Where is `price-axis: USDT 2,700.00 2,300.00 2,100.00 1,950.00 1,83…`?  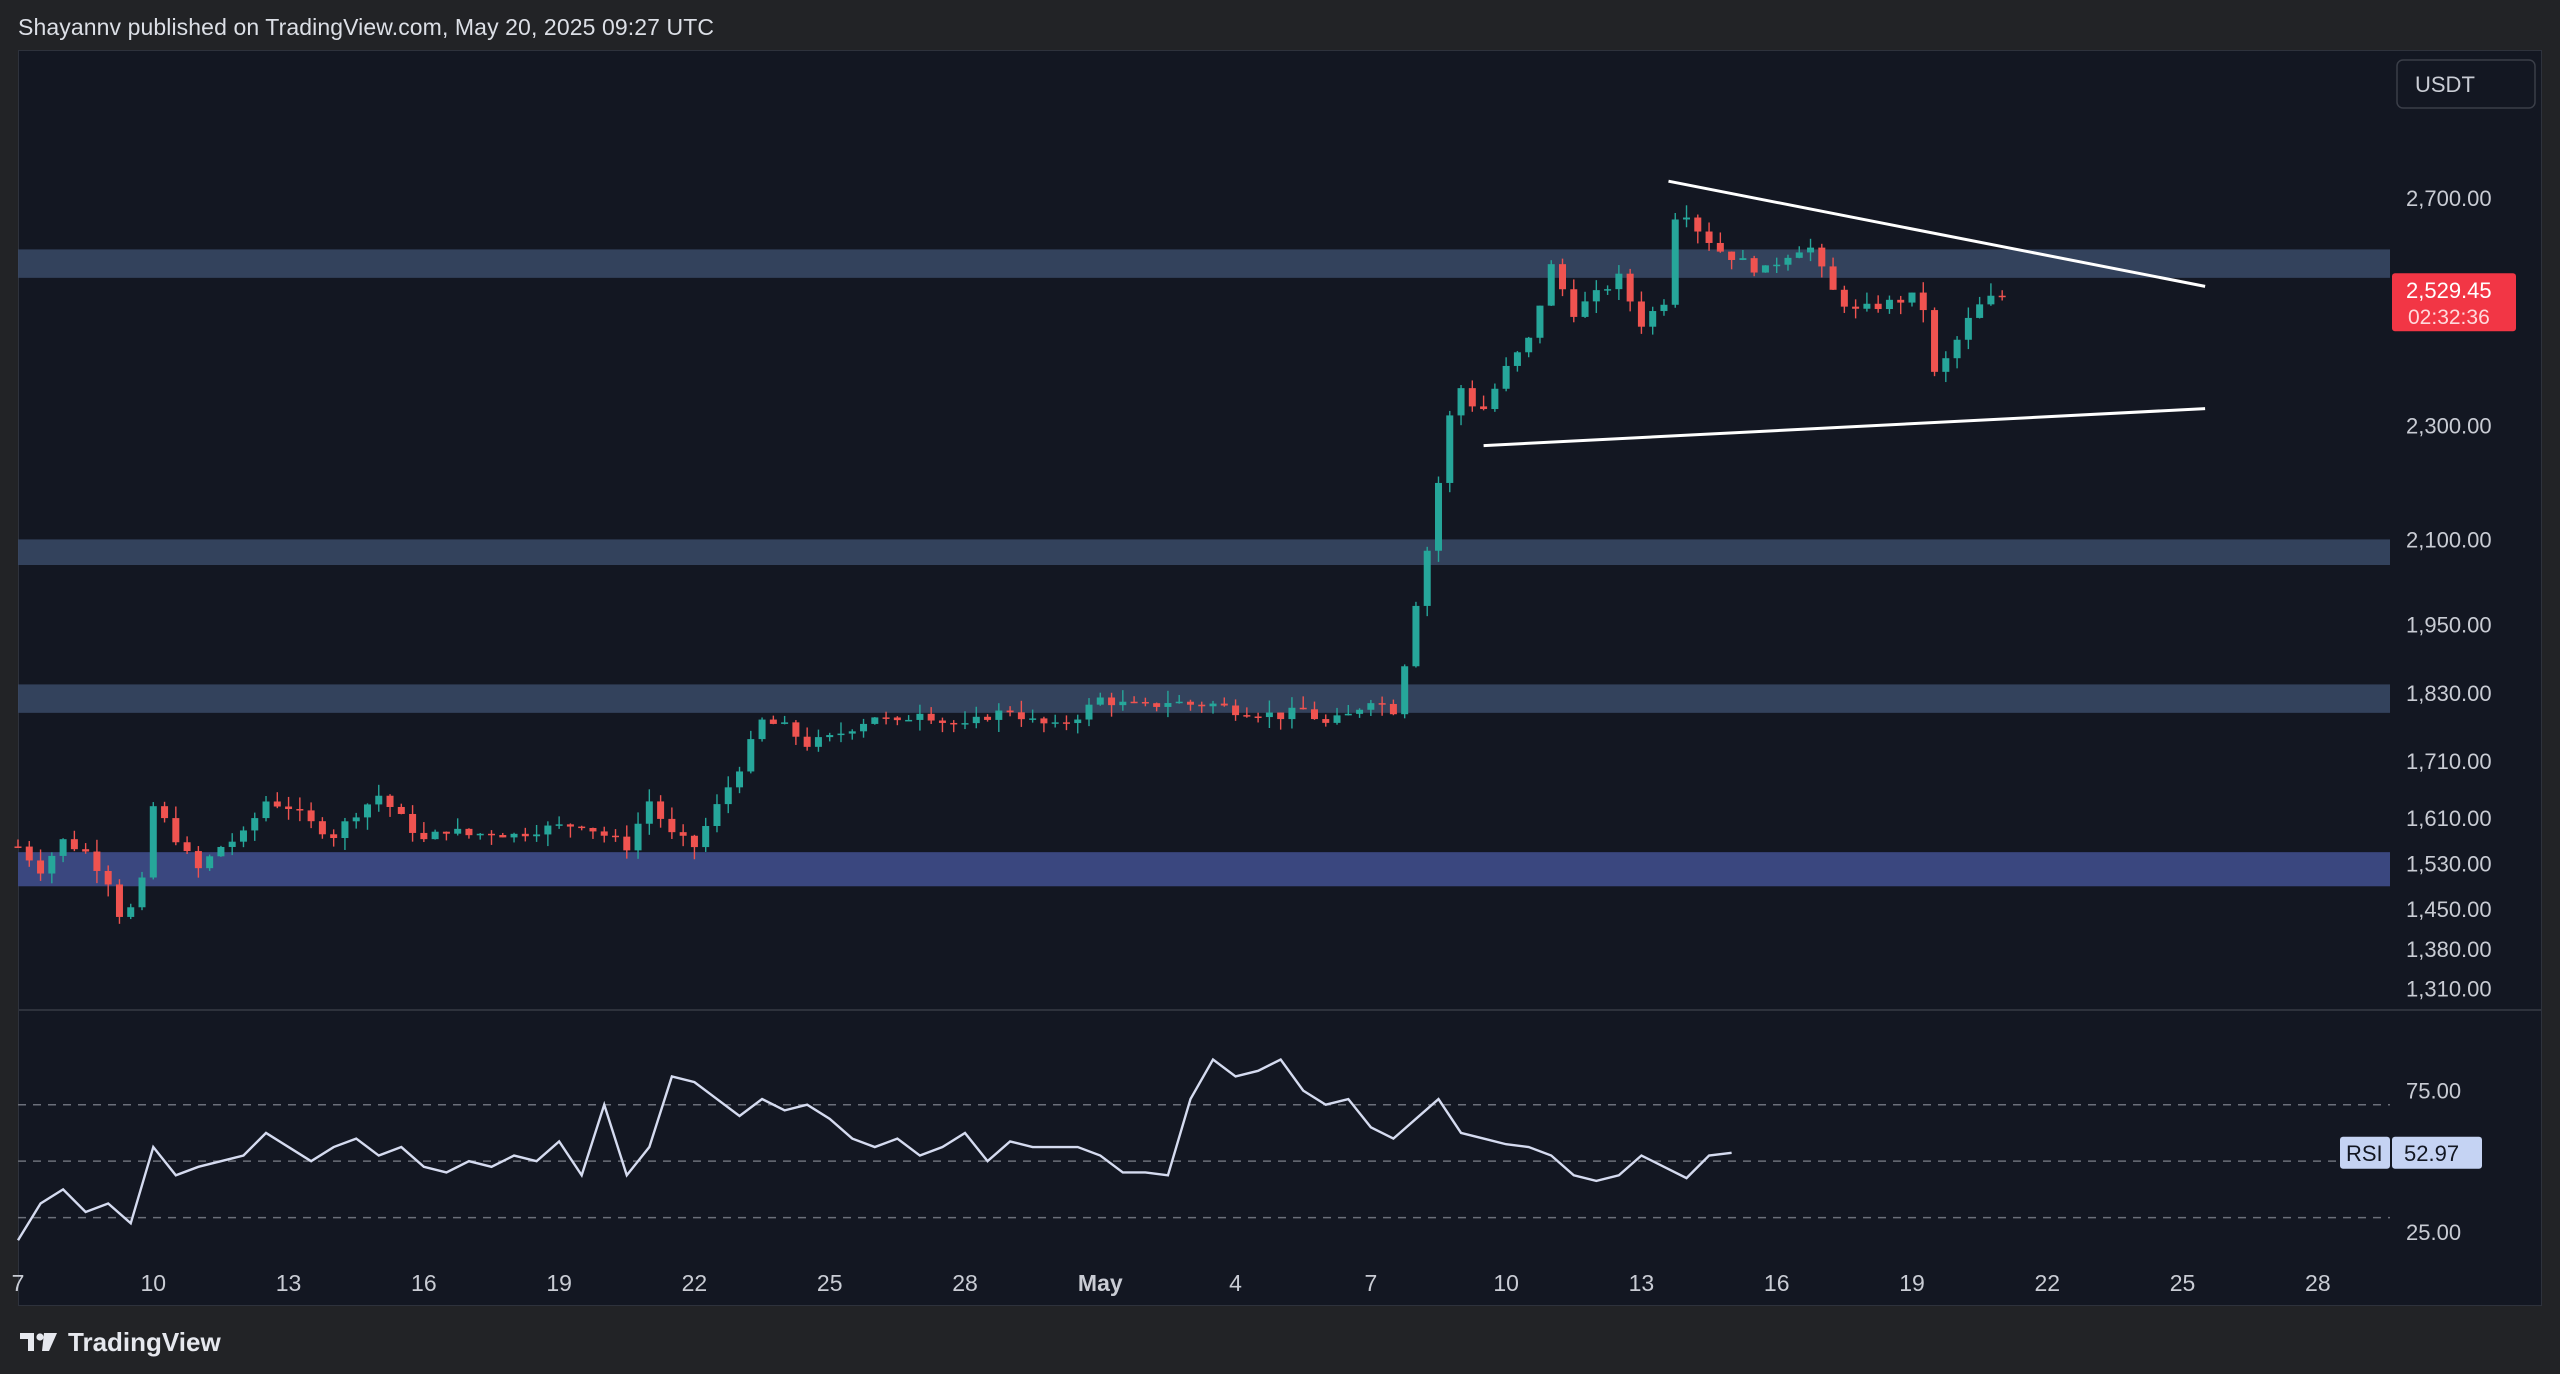
price-axis: USDT 2,700.00 2,300.00 2,100.00 1,950.00 1,83… is located at coordinates (2438, 652).